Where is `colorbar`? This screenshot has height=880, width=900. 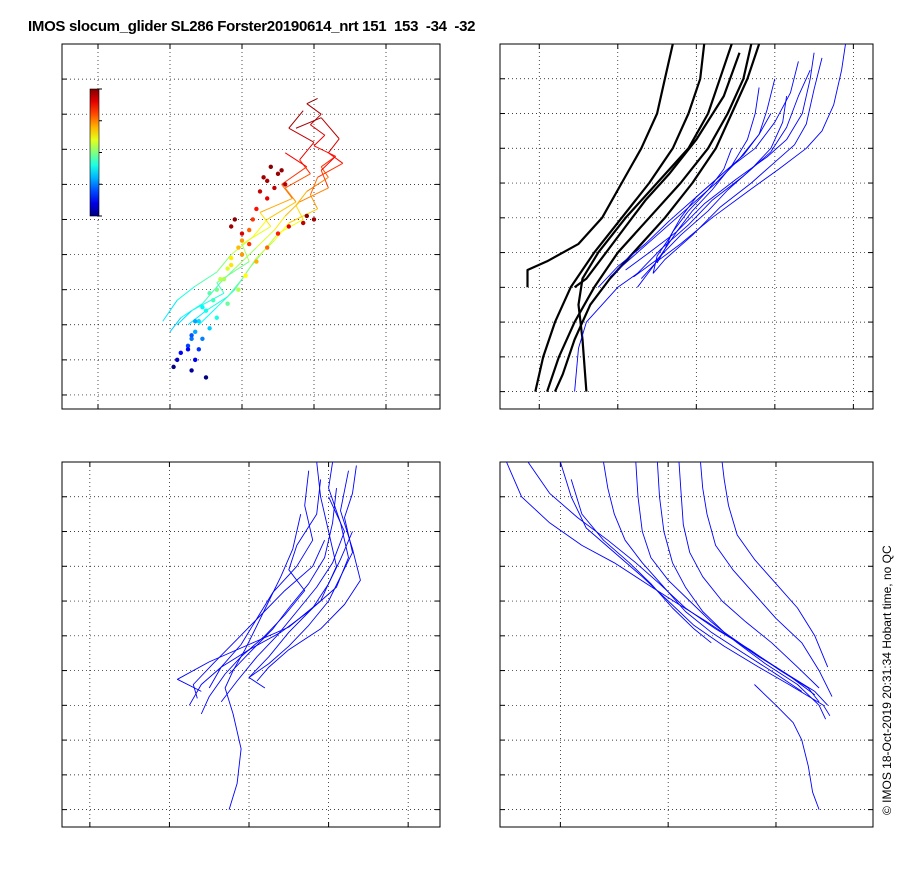
colorbar is located at coordinates (94, 152).